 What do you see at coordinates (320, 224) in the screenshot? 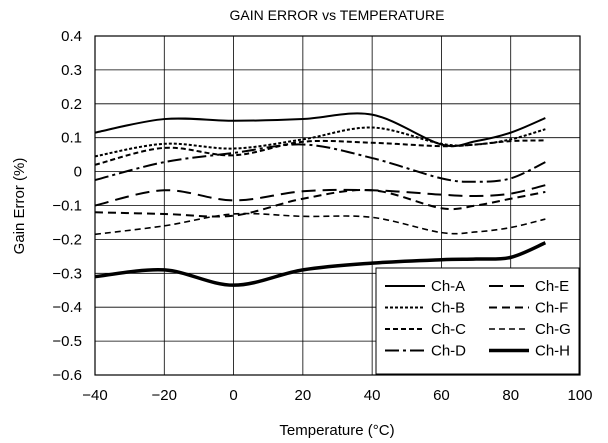
I see `series-line-ch-g` at bounding box center [320, 224].